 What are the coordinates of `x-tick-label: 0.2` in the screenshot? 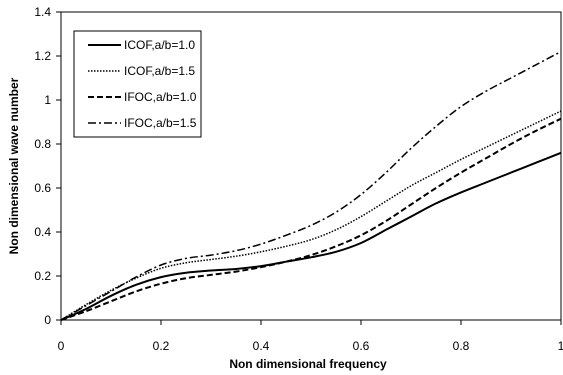 It's located at (161, 346).